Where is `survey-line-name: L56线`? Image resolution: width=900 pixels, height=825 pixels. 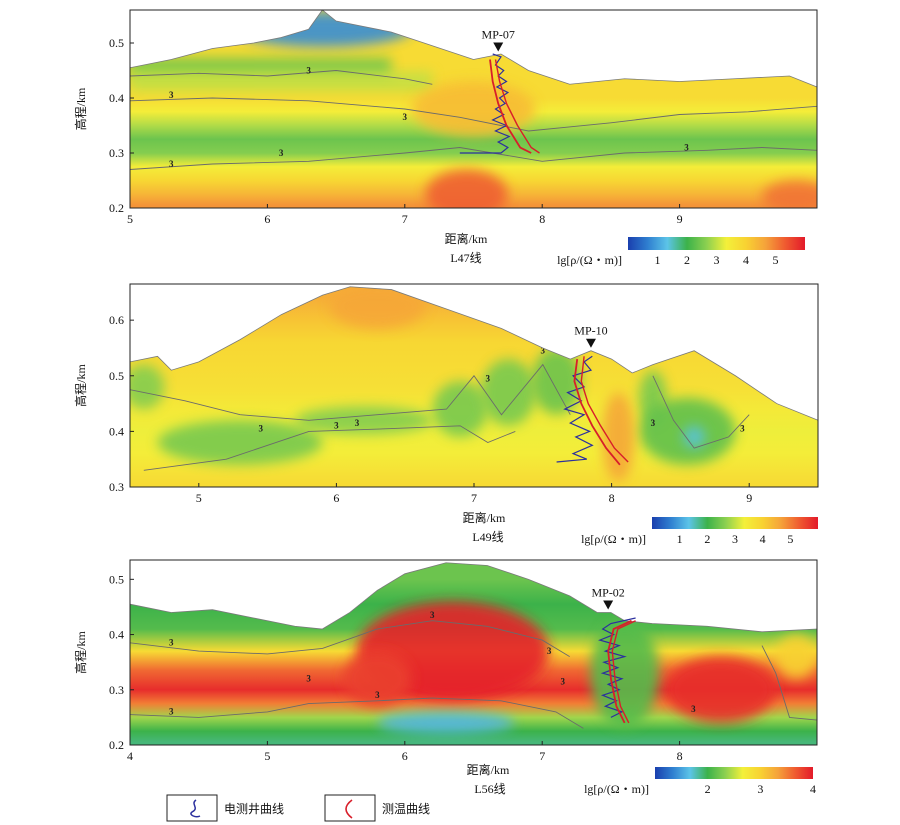 survey-line-name: L56线 is located at coordinates (489, 789).